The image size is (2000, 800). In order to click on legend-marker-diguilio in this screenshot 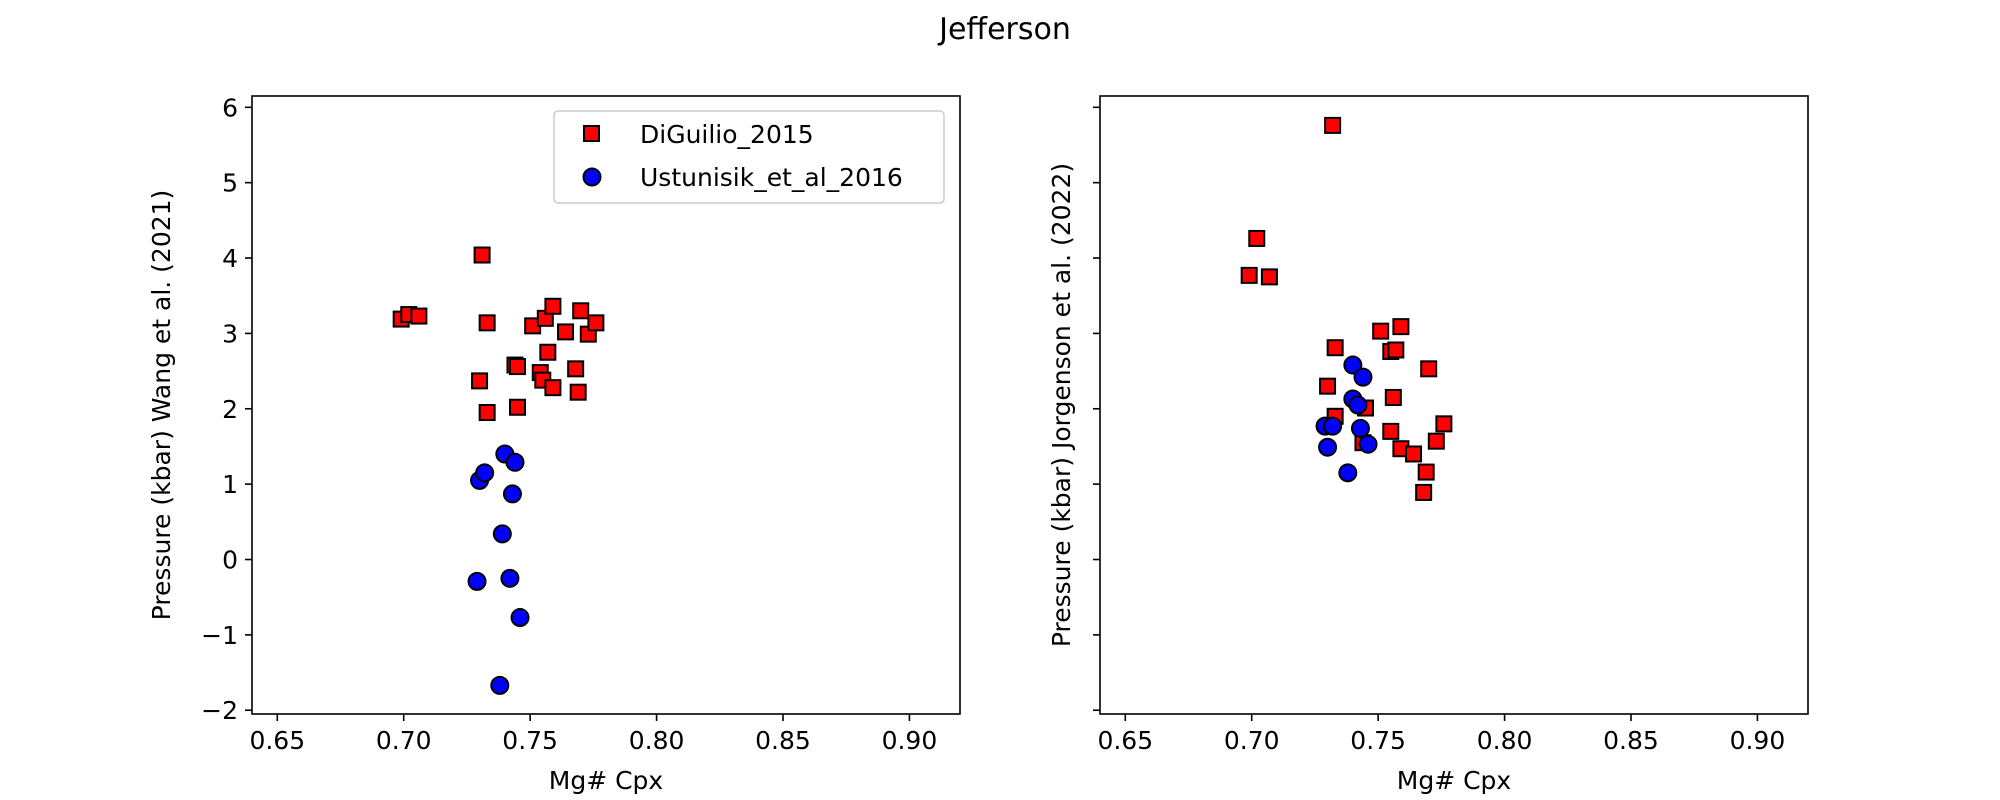, I will do `click(591, 133)`.